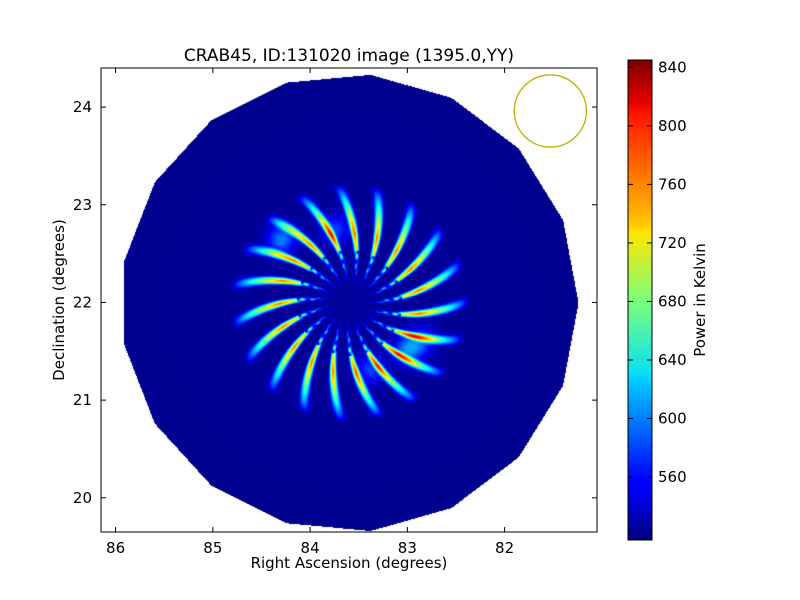 The width and height of the screenshot is (800, 600). I want to click on x-tick-label: 83, so click(407, 548).